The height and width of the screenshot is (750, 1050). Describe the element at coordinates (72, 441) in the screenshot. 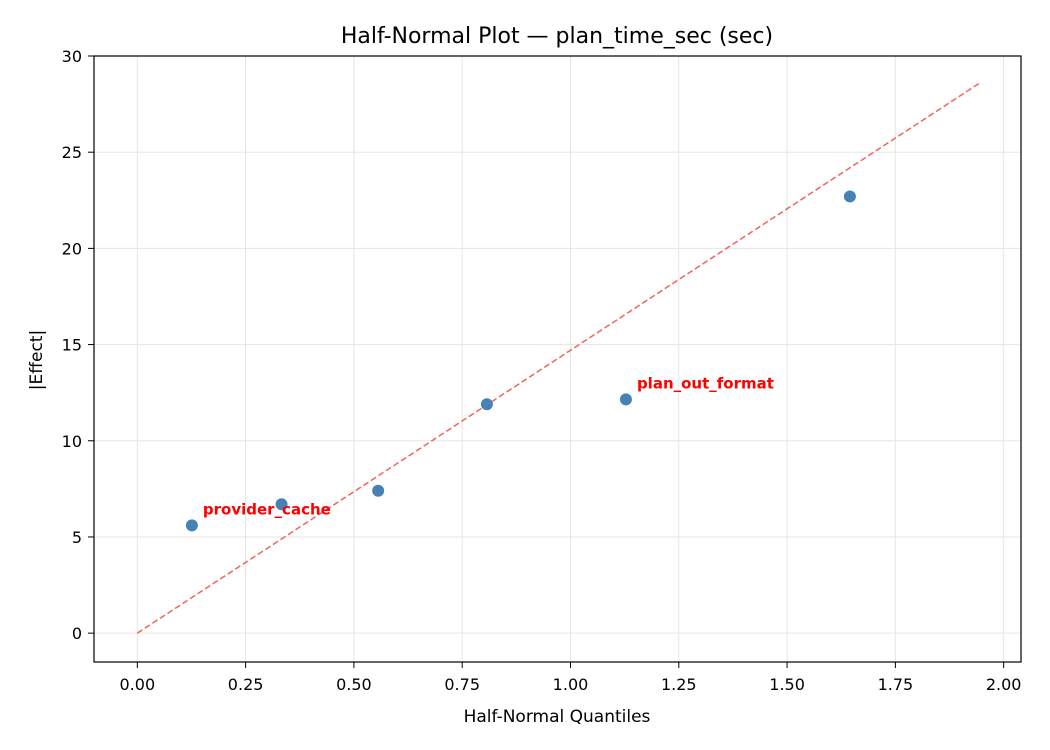

I see `y-tick-label: 10` at that location.